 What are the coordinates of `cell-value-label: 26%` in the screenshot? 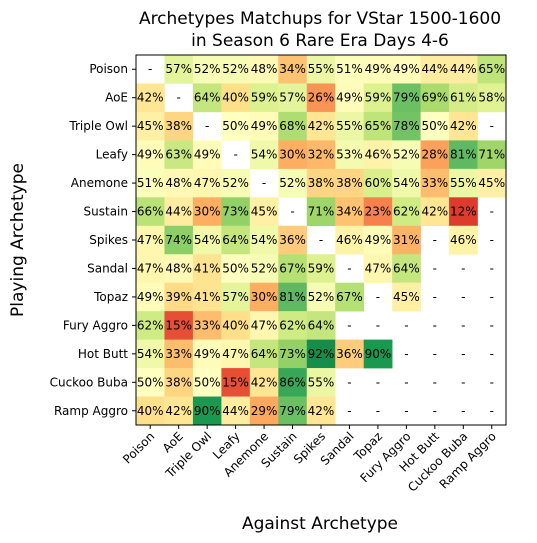 It's located at (321, 98).